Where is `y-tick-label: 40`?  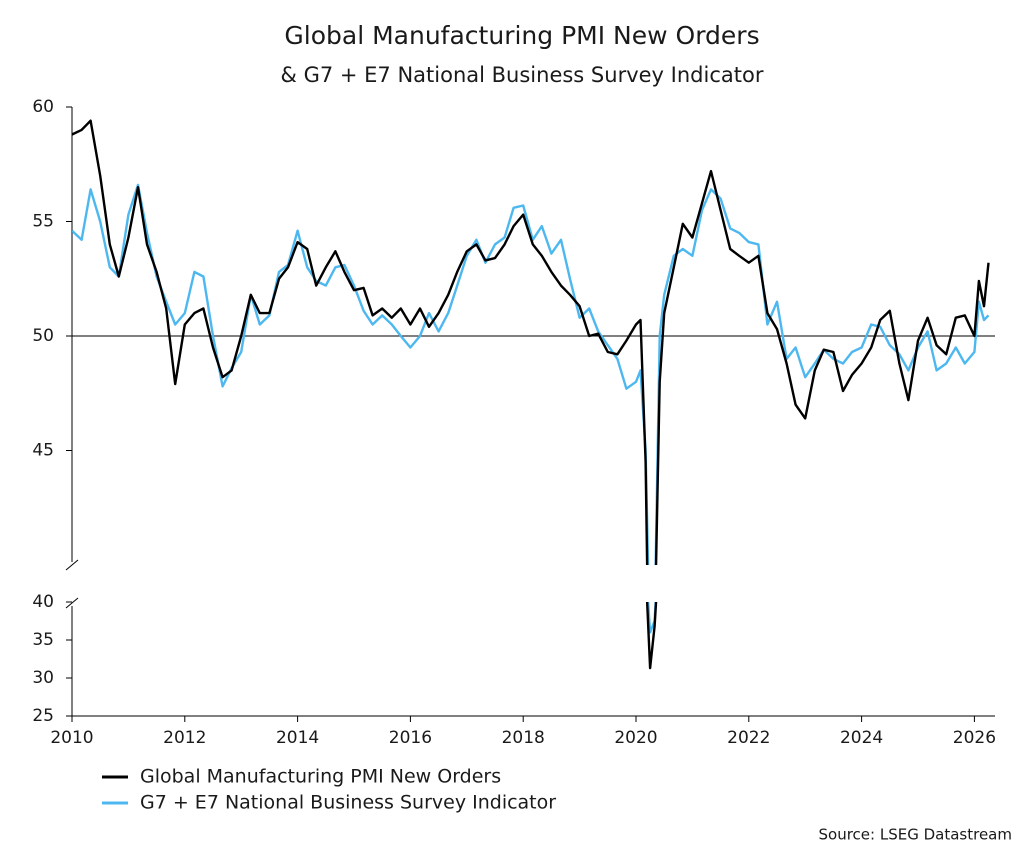
y-tick-label: 40 is located at coordinates (43, 602).